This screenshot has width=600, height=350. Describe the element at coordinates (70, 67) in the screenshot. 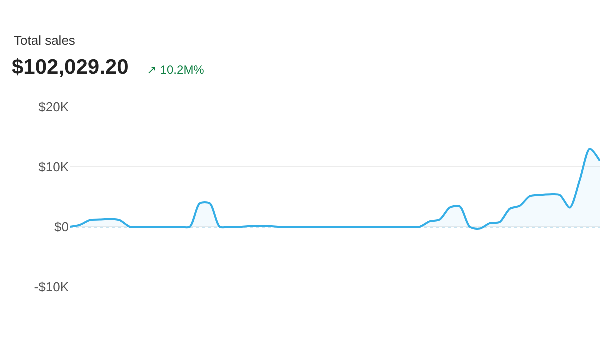

I see `chart-subtitle: $102,029.20` at that location.